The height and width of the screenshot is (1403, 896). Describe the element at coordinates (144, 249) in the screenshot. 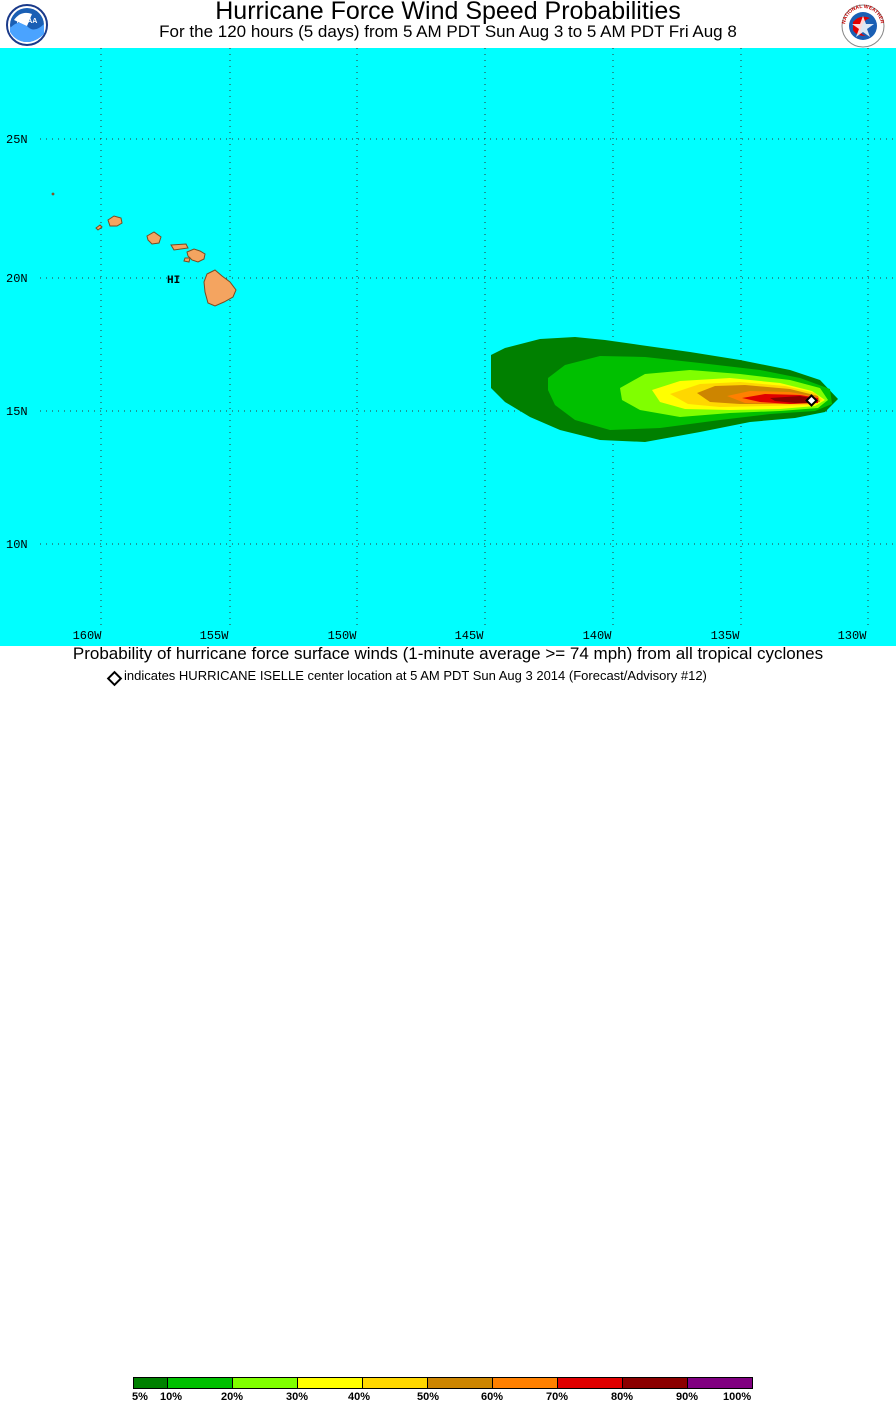

I see `hawaiian-islands` at that location.